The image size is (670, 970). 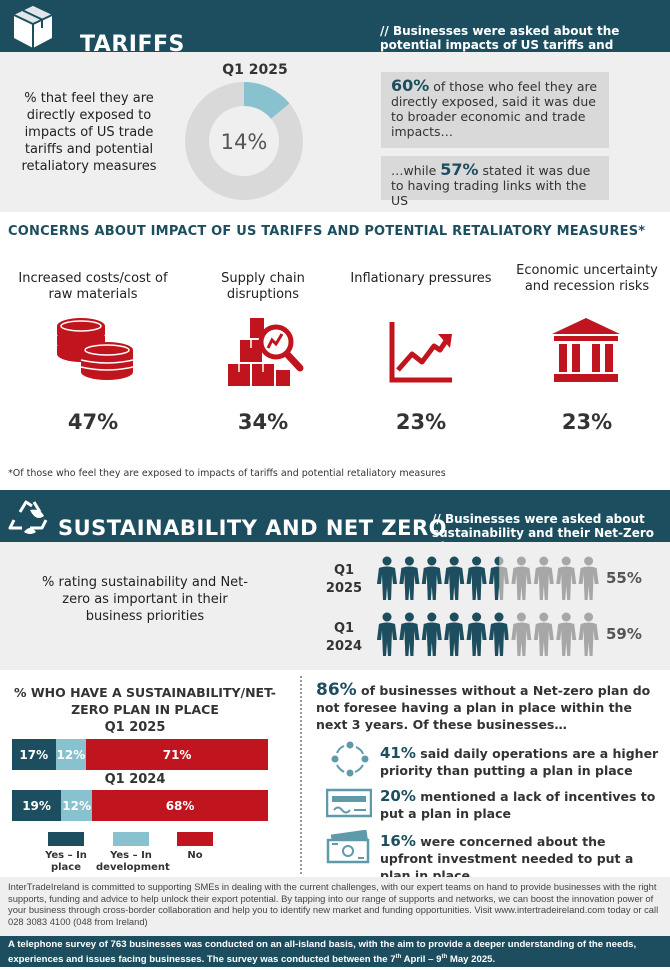 What do you see at coordinates (344, 637) in the screenshot?
I see `people-row-2024-period: Q1 2024` at bounding box center [344, 637].